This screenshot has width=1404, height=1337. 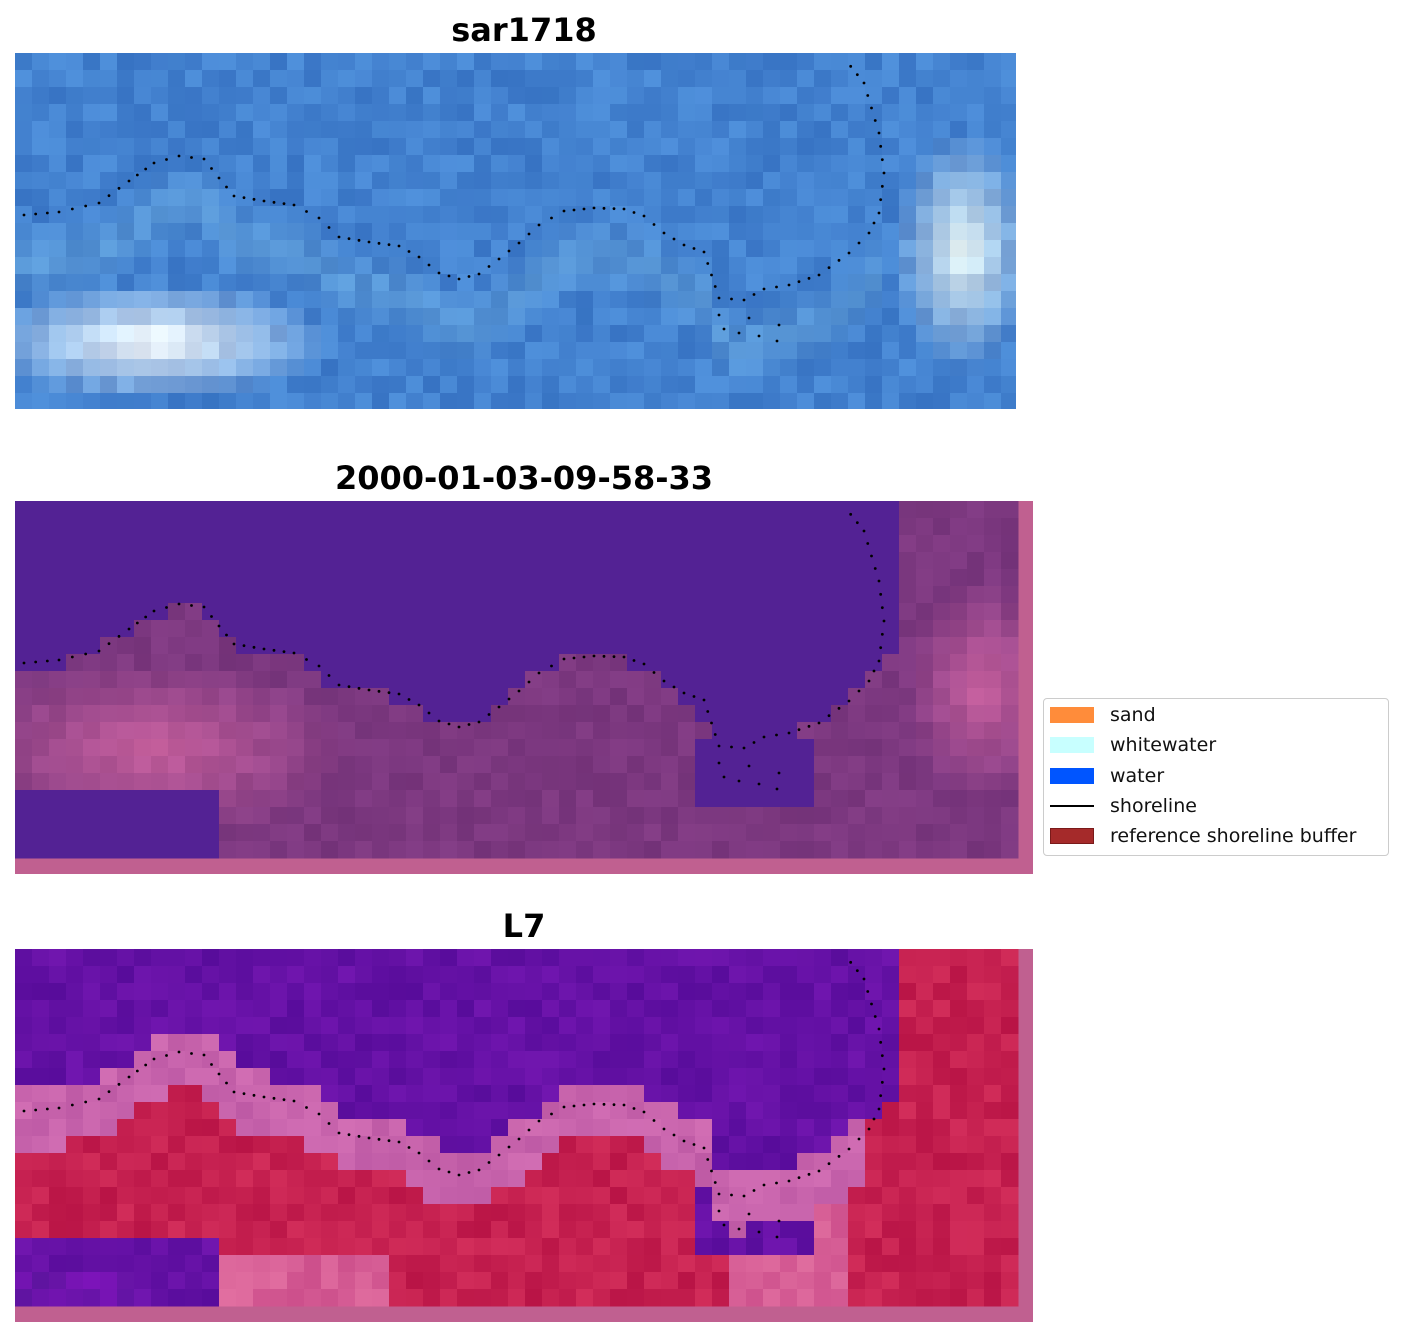 I want to click on legend-item-whitewater: whitewater, so click(x=1133, y=745).